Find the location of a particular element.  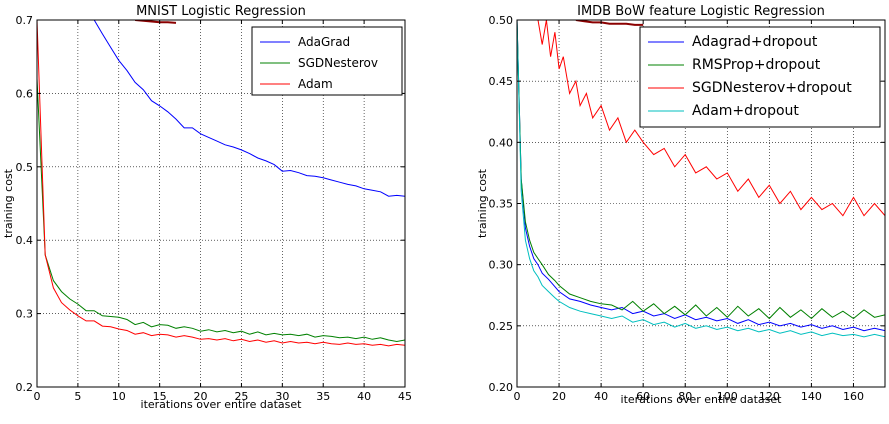

mnist-legend-box is located at coordinates (327, 61).